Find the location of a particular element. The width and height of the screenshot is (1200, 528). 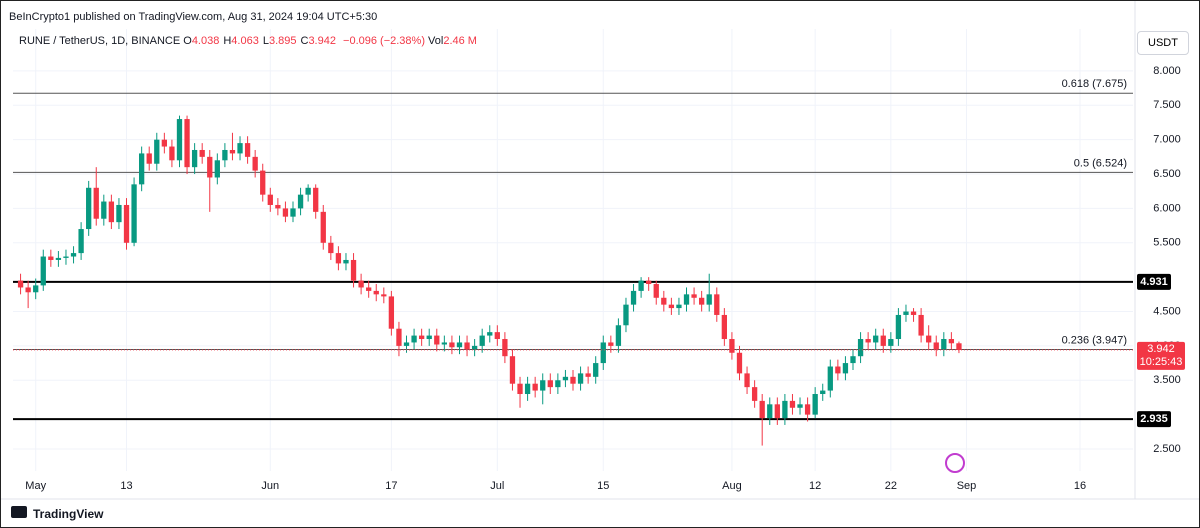

currency-button: USDT is located at coordinates (1163, 43).